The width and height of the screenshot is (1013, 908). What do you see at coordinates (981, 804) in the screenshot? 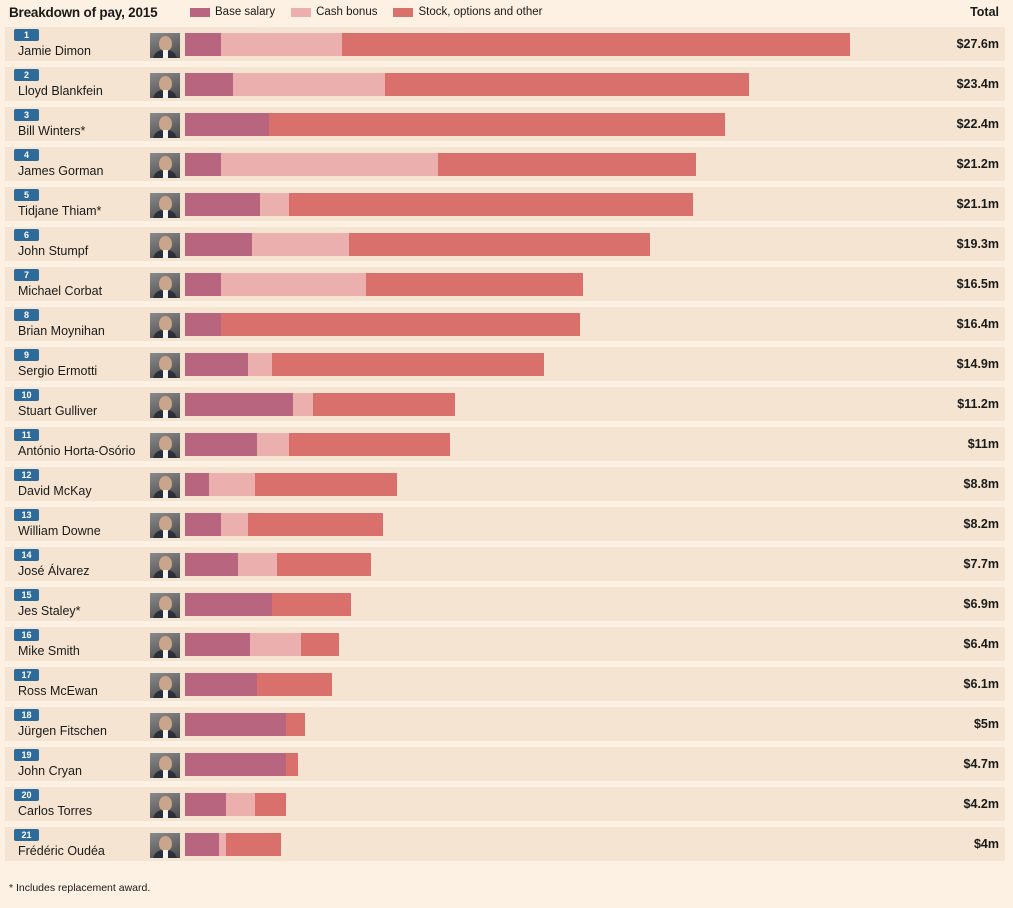
I see `total-value: $4.2m` at bounding box center [981, 804].